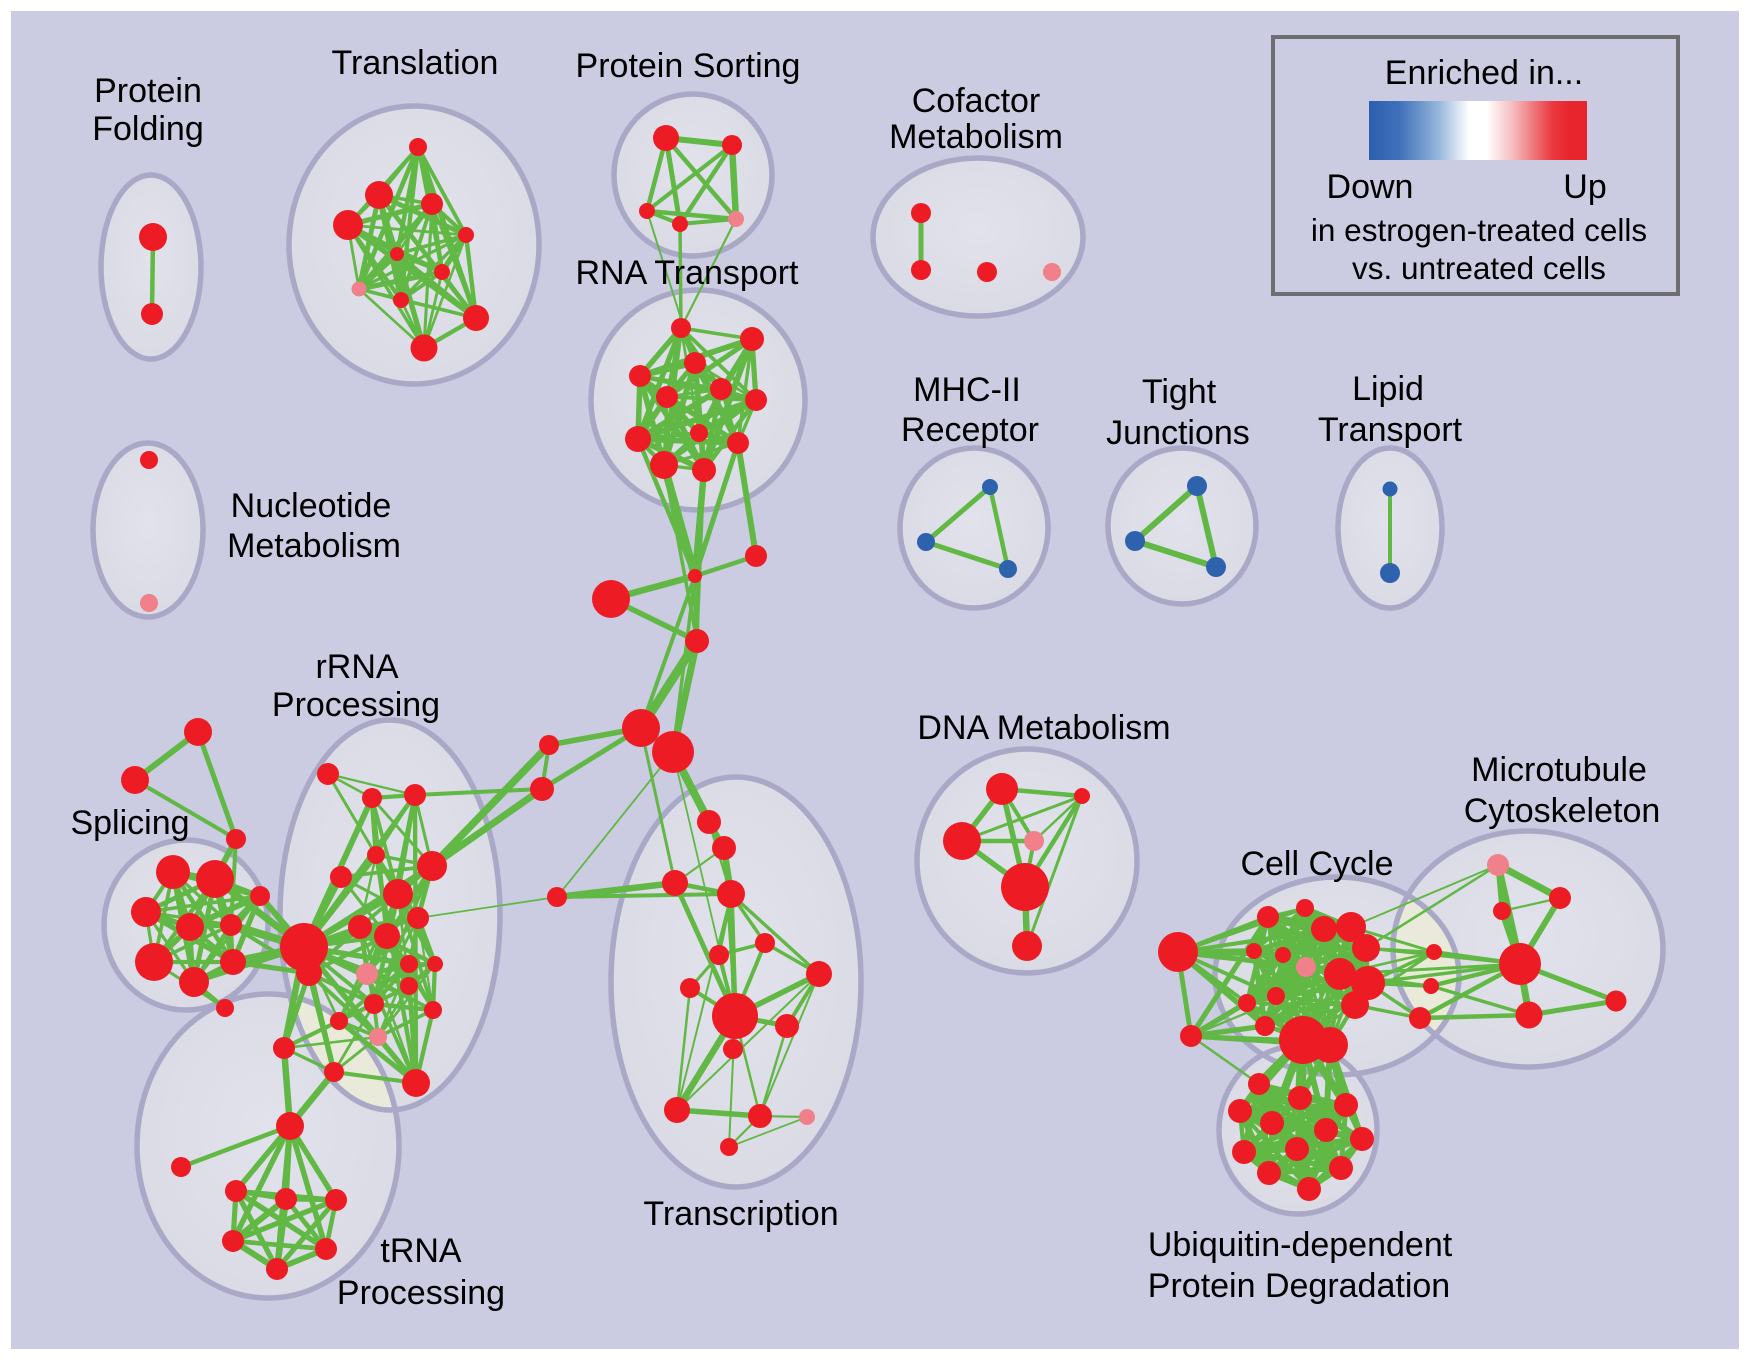 Image resolution: width=1750 pixels, height=1365 pixels. What do you see at coordinates (1316, 864) in the screenshot?
I see `svg-text: Cell Cycle` at bounding box center [1316, 864].